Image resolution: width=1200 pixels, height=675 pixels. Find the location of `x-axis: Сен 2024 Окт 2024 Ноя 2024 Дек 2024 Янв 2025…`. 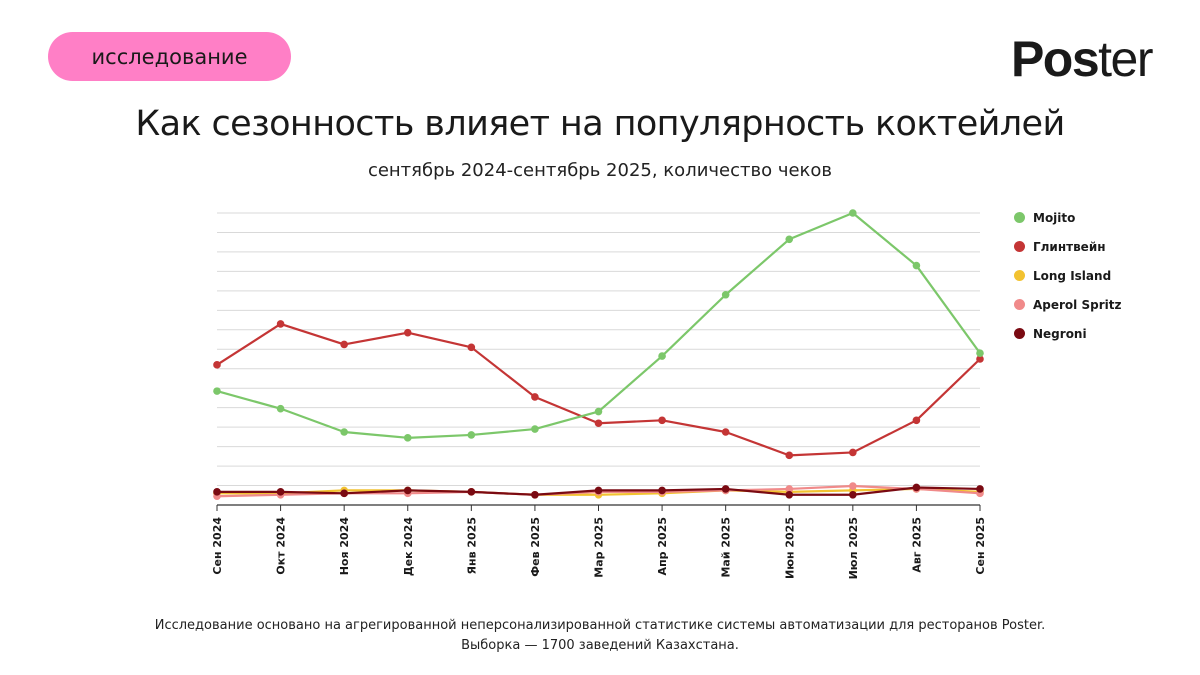

x-axis: Сен 2024 Окт 2024 Ноя 2024 Дек 2024 Янв 2025… is located at coordinates (599, 542).